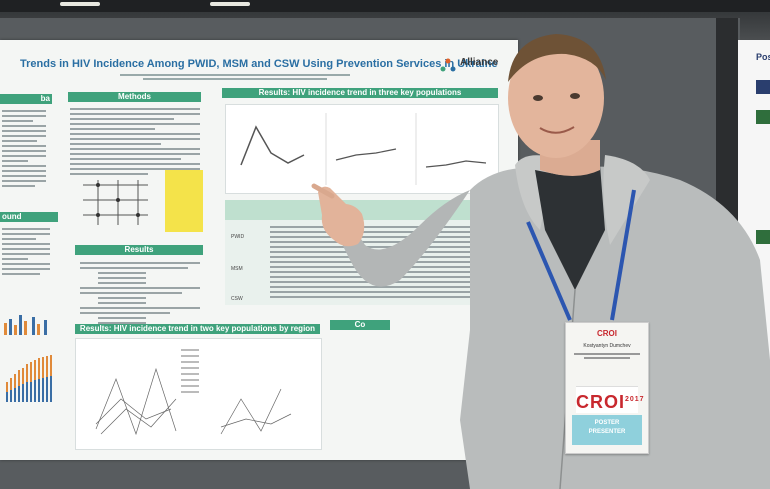  I want to click on method-diagram, so click(115, 202).